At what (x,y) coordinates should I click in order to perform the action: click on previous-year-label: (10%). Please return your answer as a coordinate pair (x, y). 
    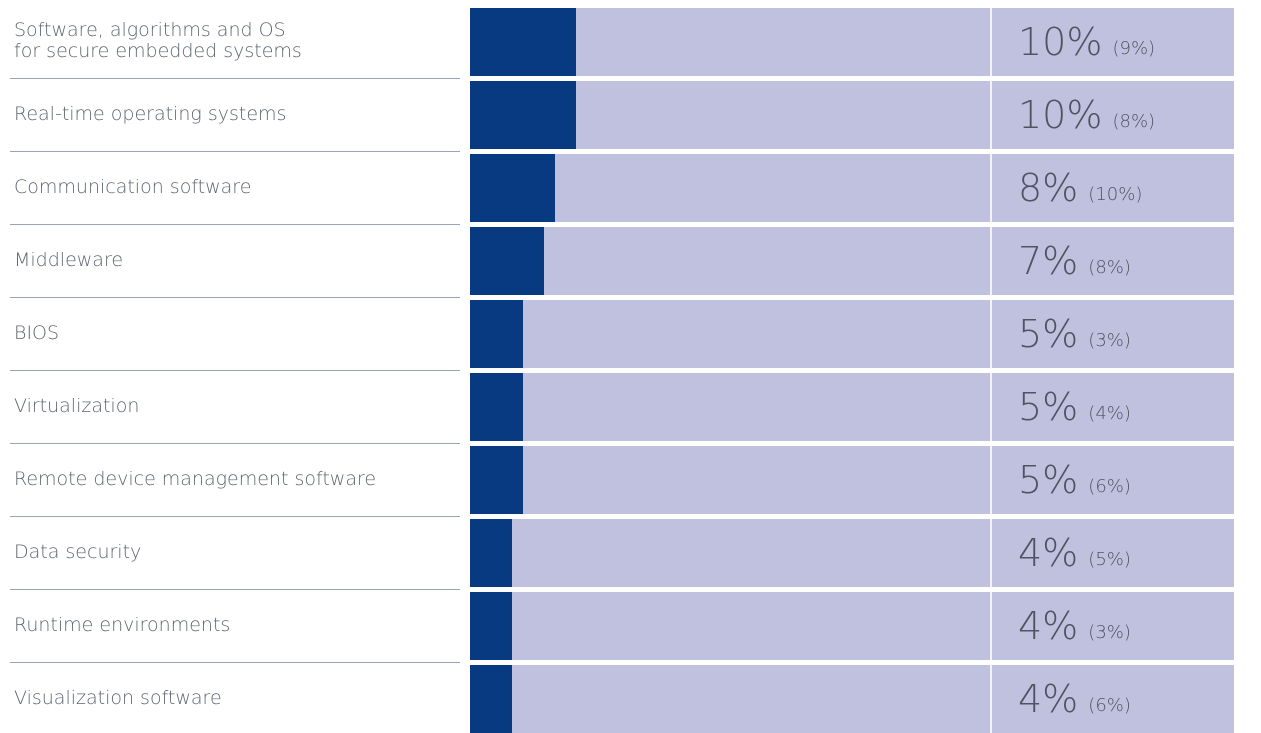
    Looking at the image, I should click on (1115, 194).